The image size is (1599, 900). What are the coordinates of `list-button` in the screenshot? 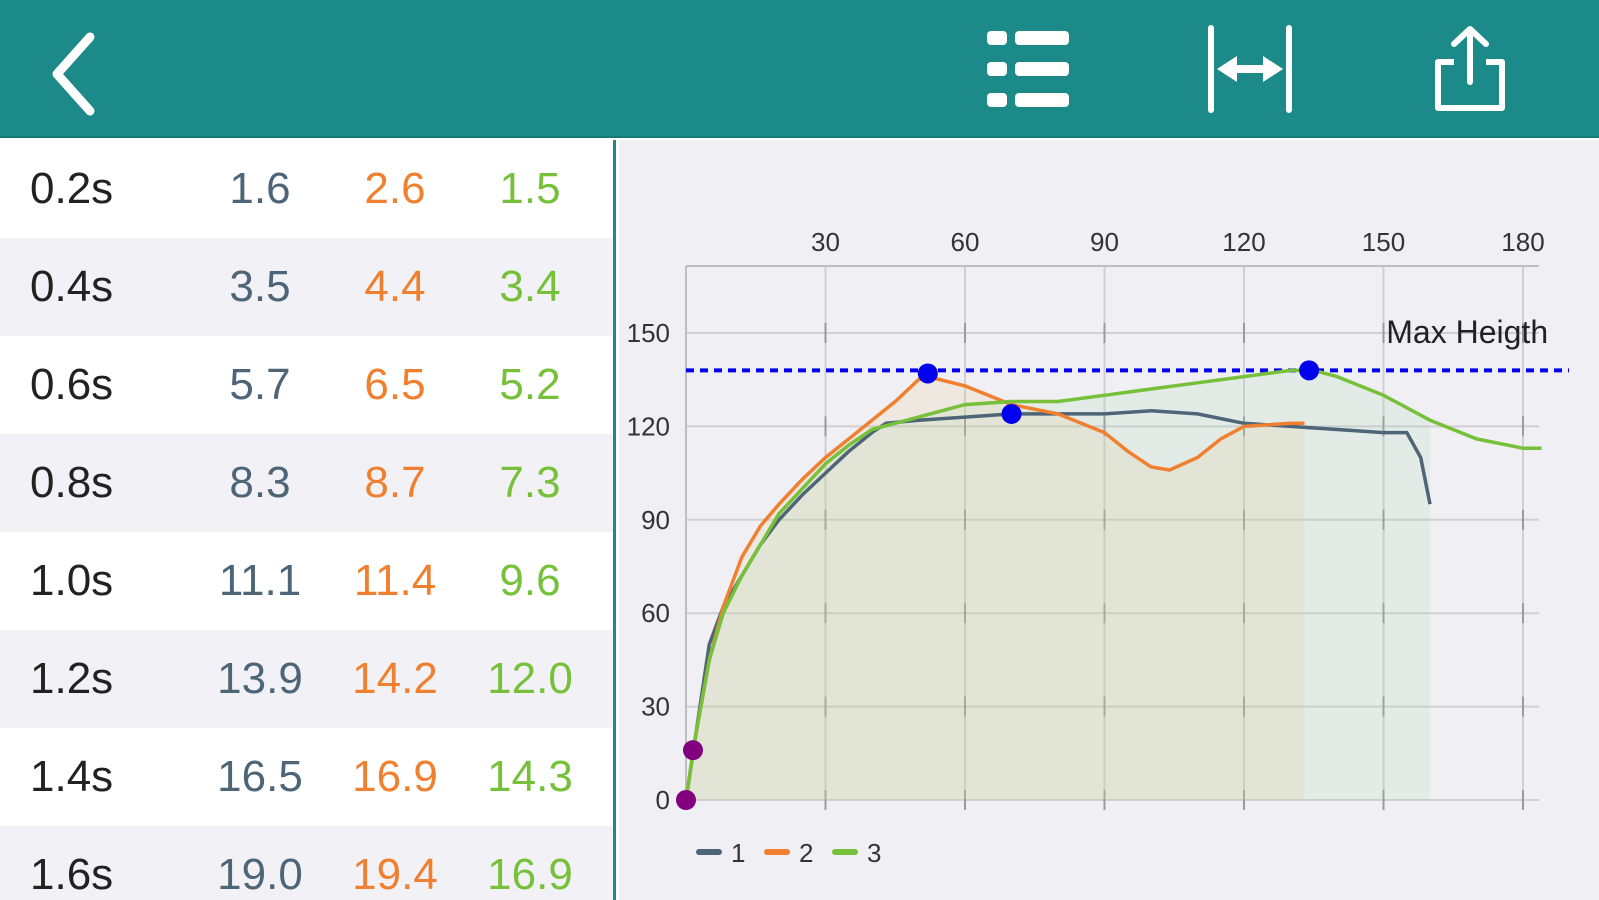 It's located at (1030, 69).